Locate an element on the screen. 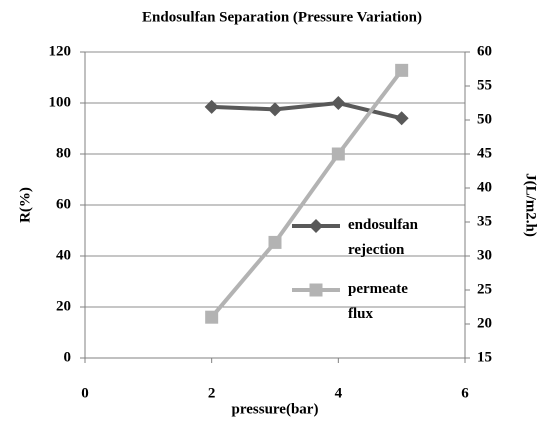 The image size is (544, 425). x-tick-label: 2 is located at coordinates (212, 393).